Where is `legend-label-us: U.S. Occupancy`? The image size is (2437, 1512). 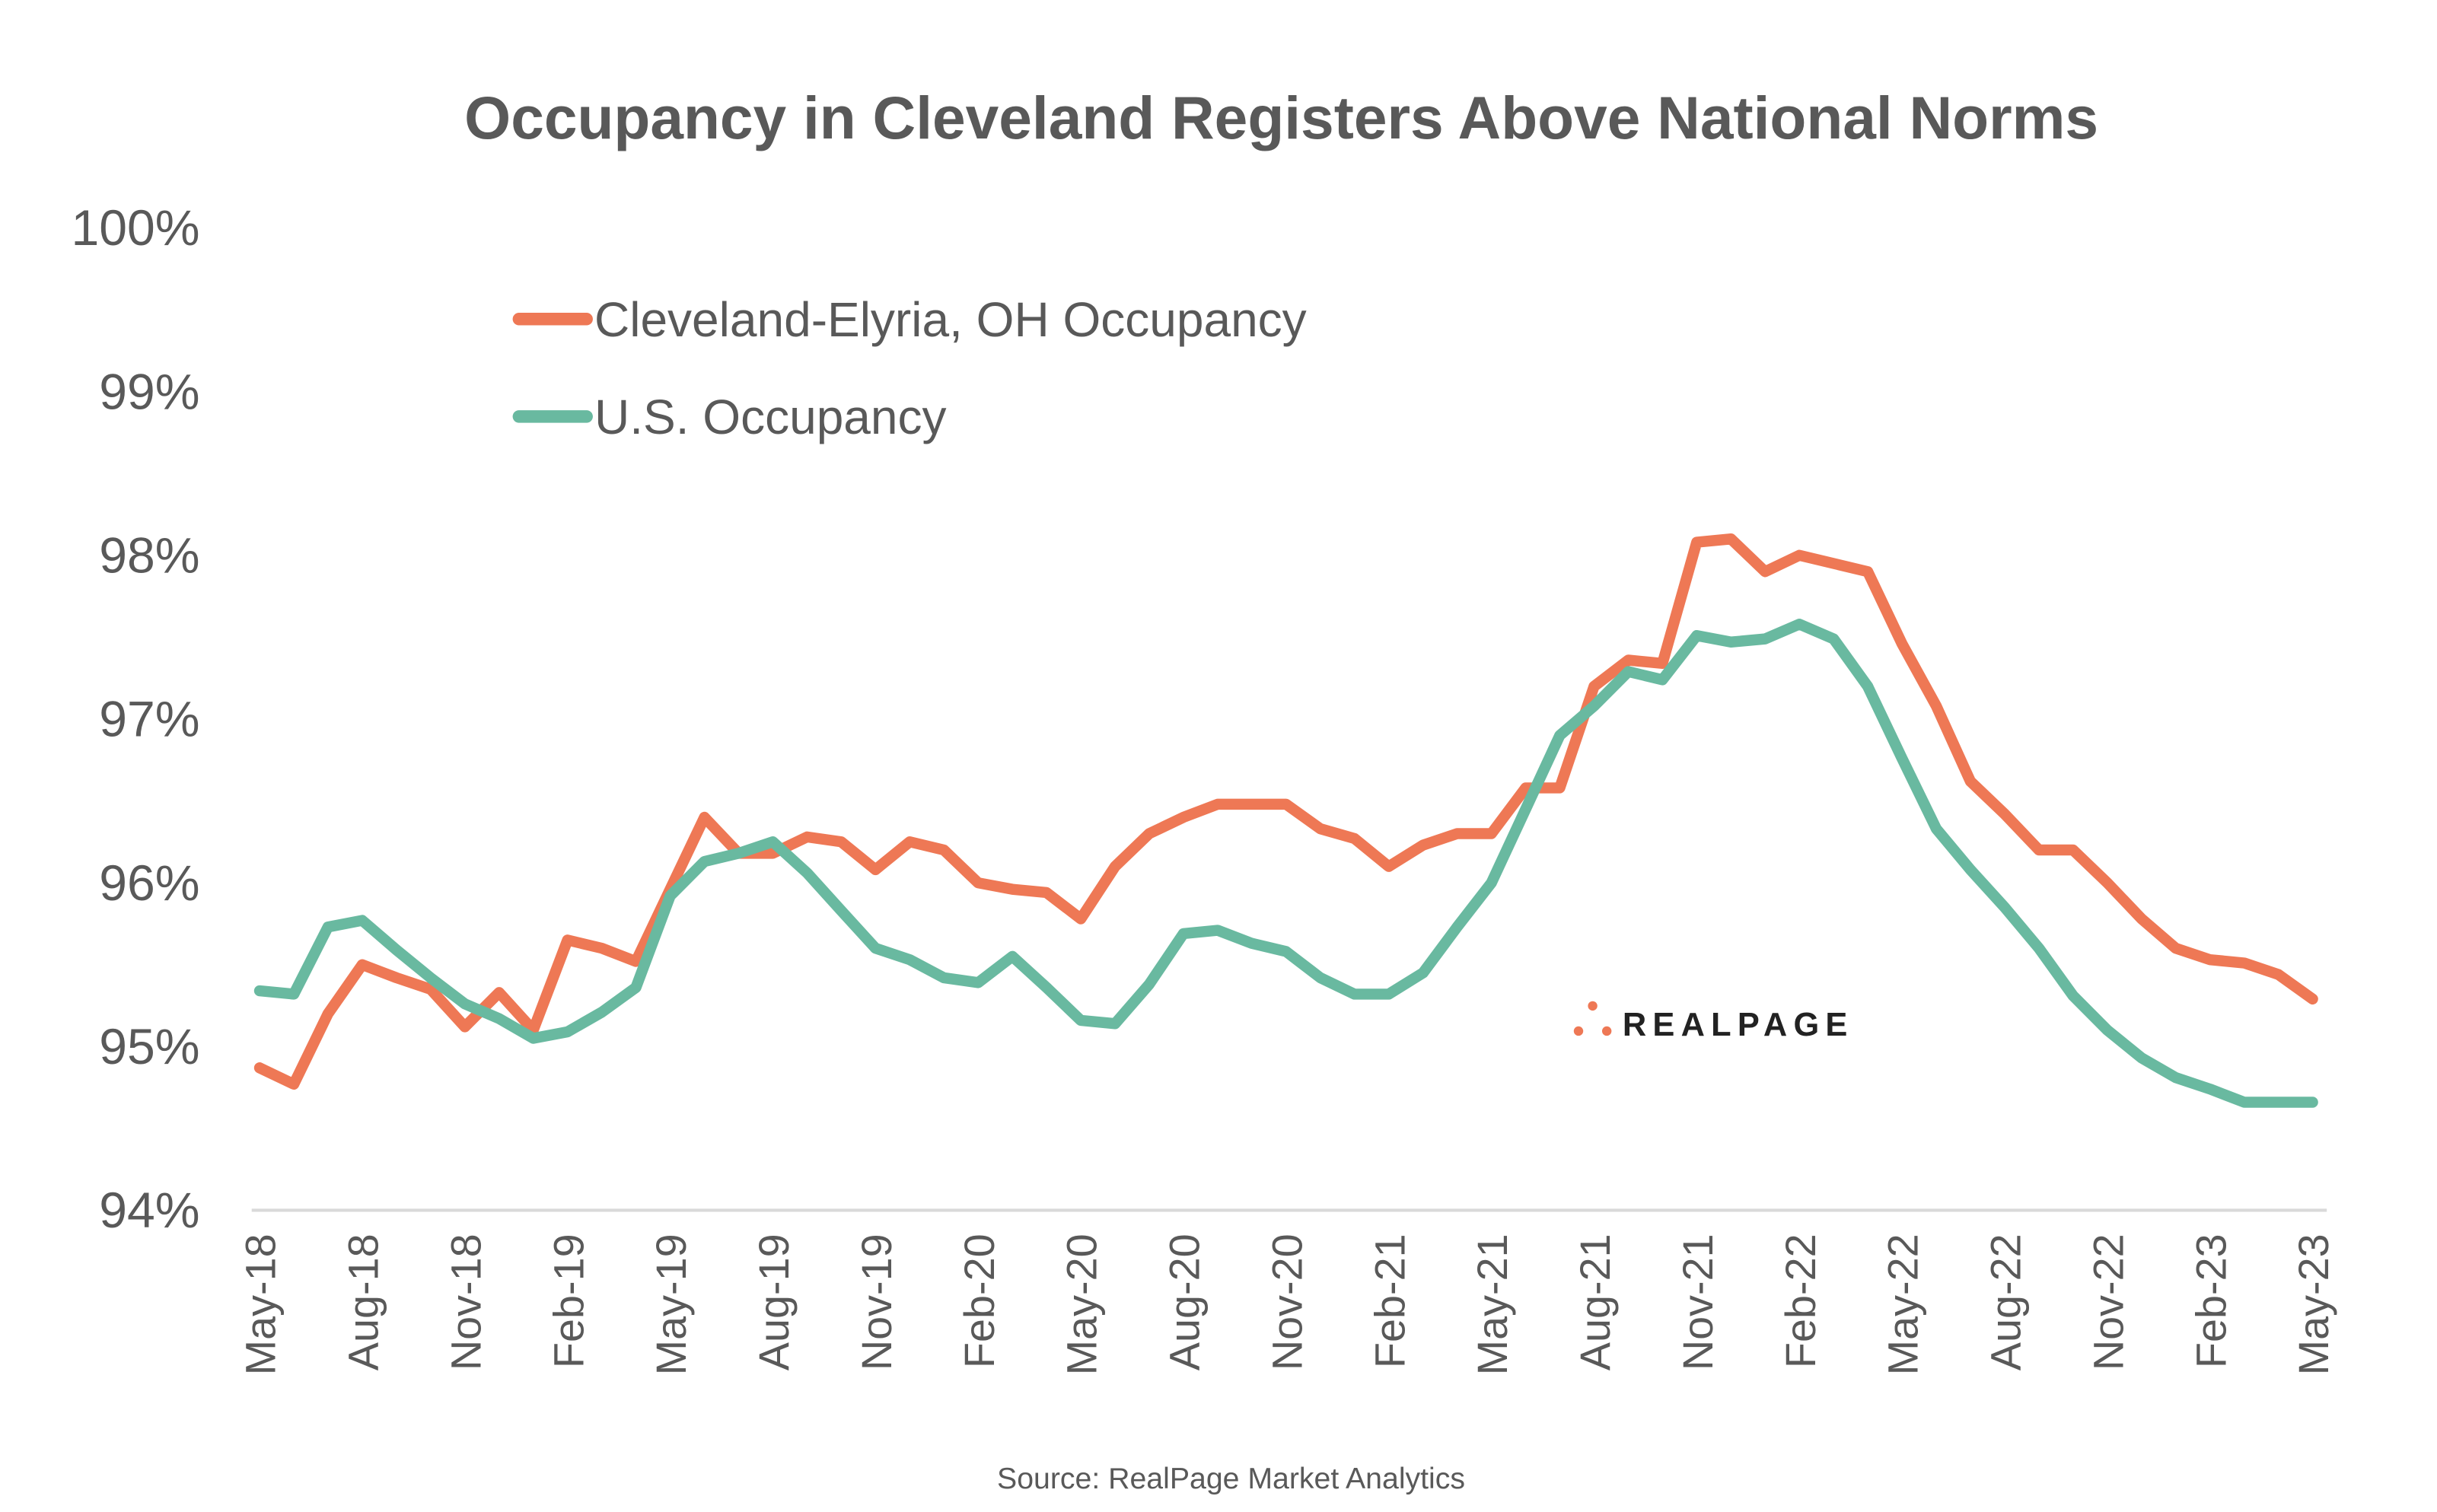
legend-label-us: U.S. Occupancy is located at coordinates (770, 417).